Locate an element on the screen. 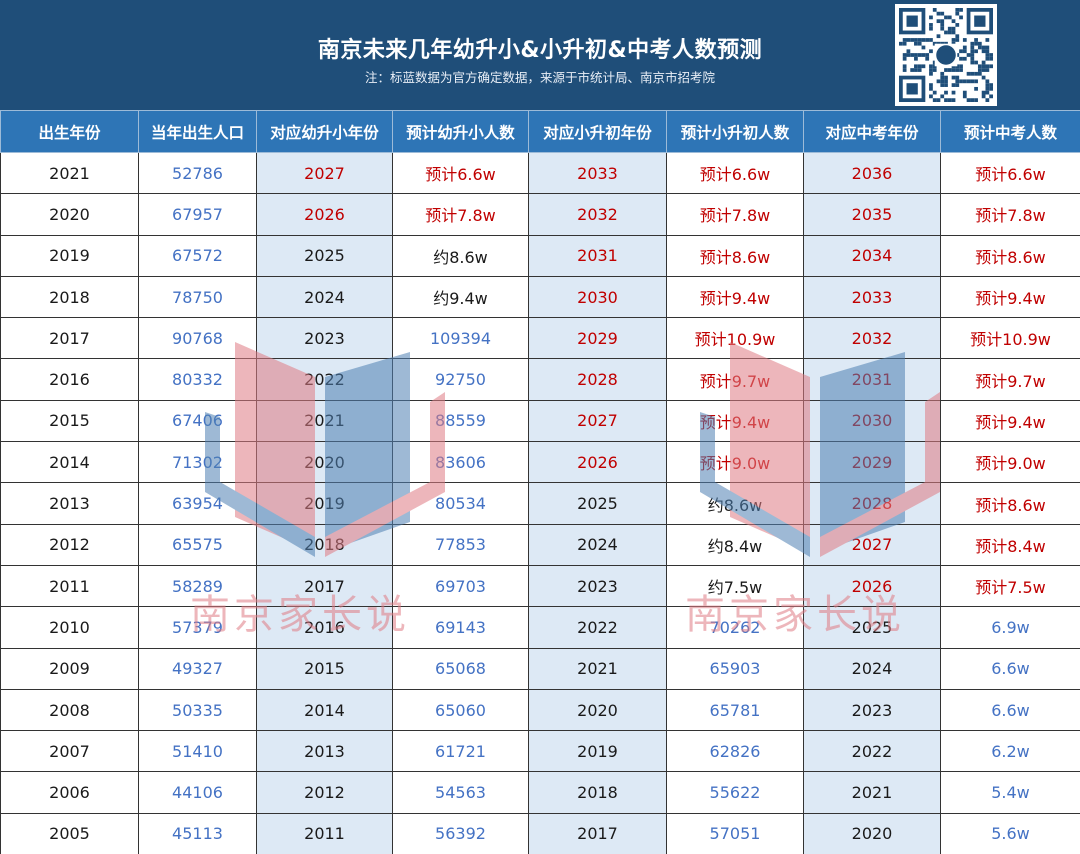  table-cell: 预计9.7w is located at coordinates (1010, 379).